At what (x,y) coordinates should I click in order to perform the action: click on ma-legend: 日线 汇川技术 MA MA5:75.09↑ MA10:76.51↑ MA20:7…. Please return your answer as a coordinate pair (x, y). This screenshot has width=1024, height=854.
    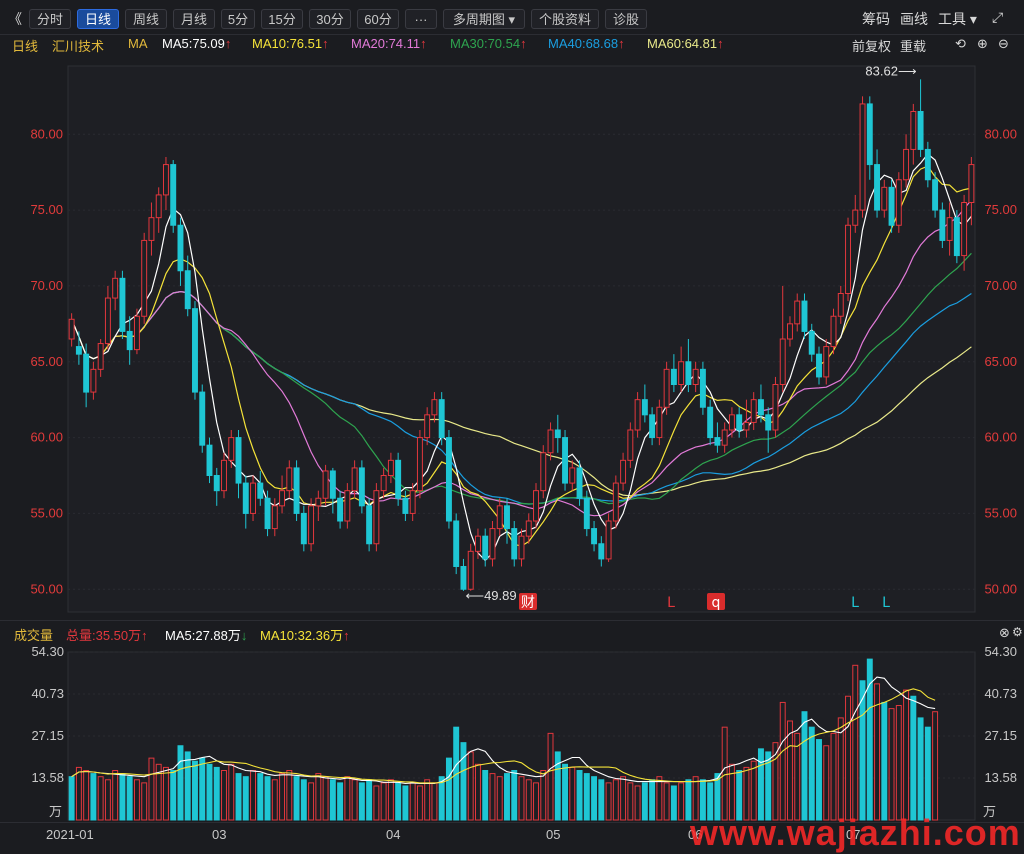
    Looking at the image, I should click on (512, 45).